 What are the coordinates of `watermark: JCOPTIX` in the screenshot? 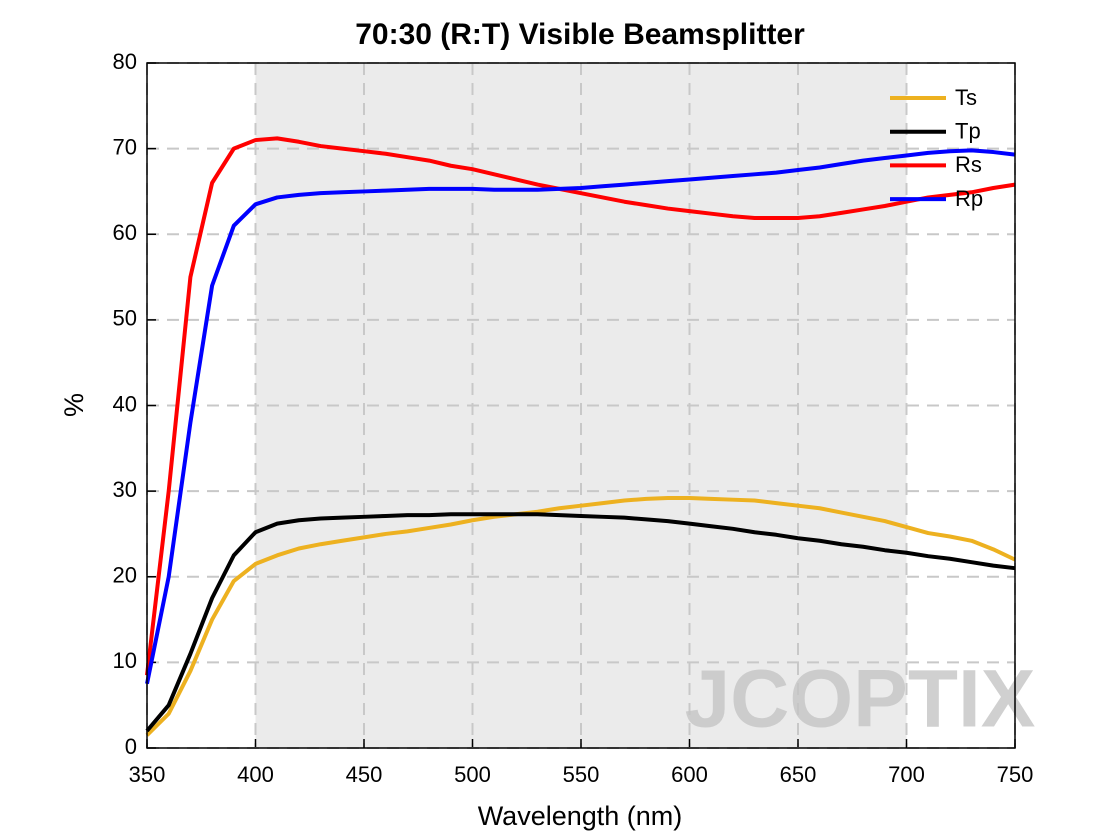 It's located at (860, 699).